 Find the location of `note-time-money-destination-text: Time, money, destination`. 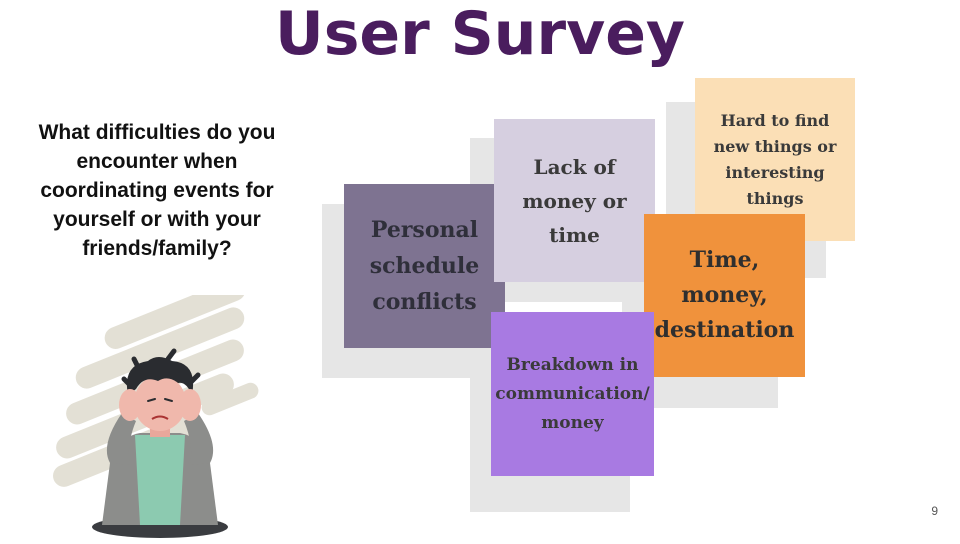

note-time-money-destination-text: Time, money, destination is located at coordinates (724, 295).